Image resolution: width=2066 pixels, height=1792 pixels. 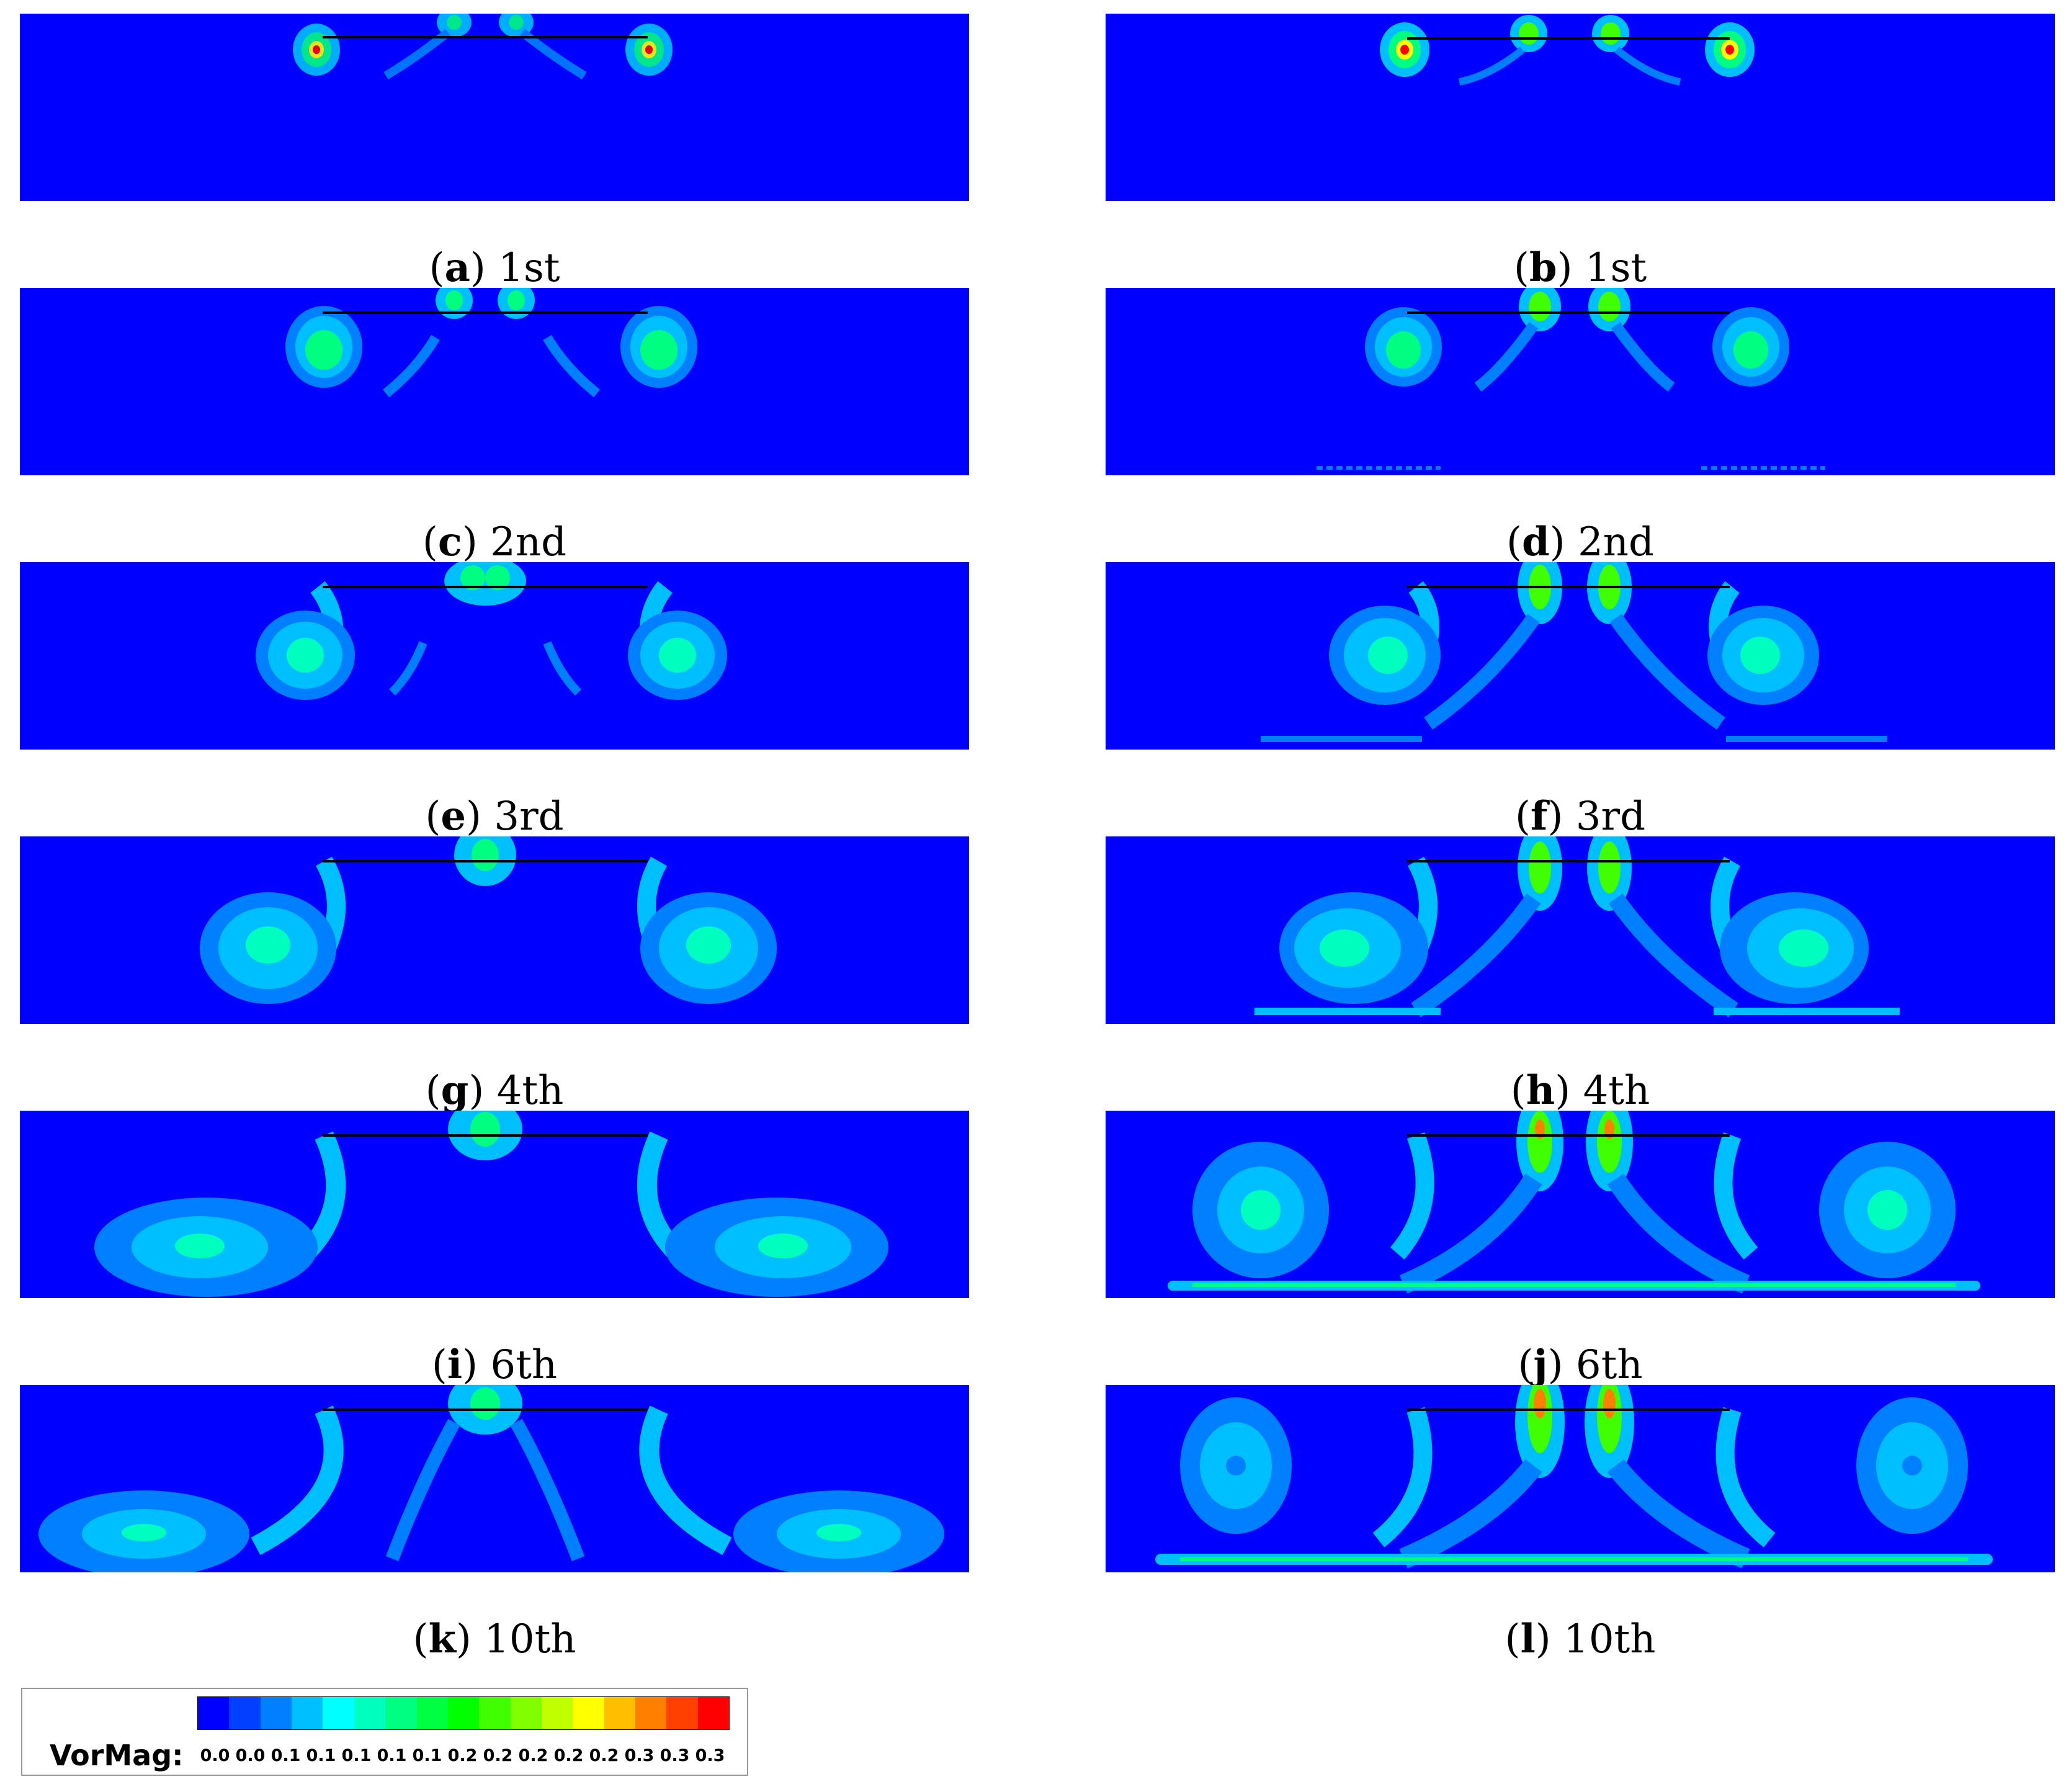 What do you see at coordinates (117, 1755) in the screenshot?
I see `colorbar-title: VorMag:` at bounding box center [117, 1755].